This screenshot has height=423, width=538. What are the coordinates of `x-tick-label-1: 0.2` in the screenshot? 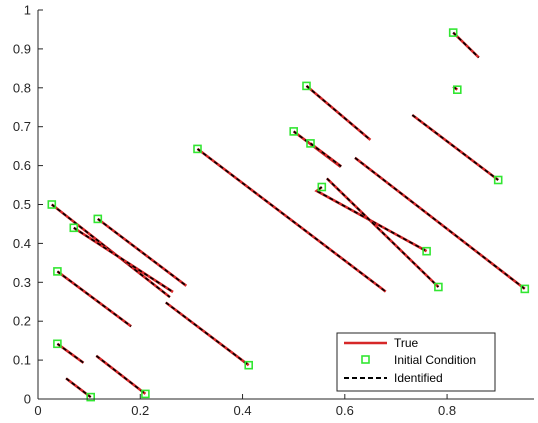 It's located at (140, 410).